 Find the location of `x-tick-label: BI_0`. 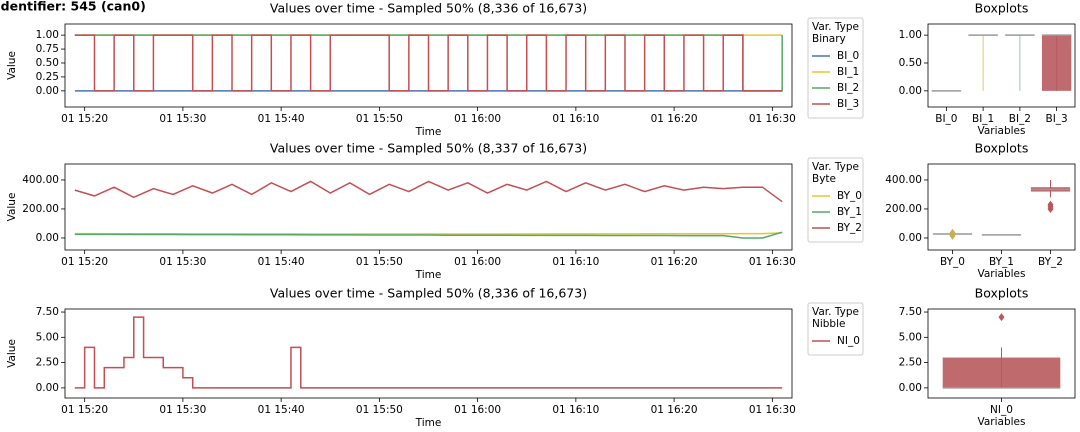

x-tick-label: BI_0 is located at coordinates (946, 119).